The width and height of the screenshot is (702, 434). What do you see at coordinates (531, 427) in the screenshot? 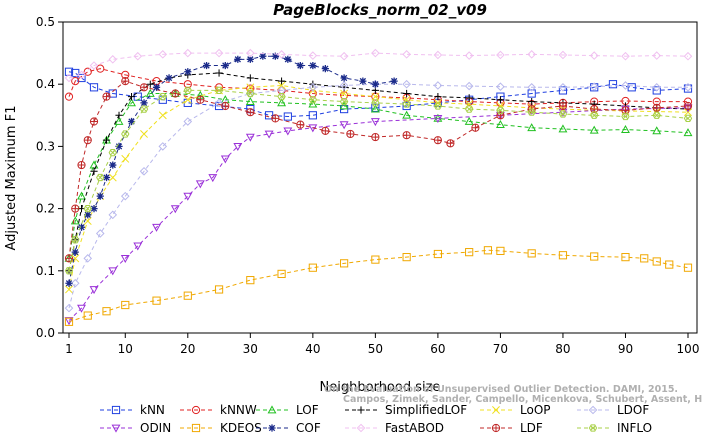
I see `legend-label: LDF` at bounding box center [531, 427].